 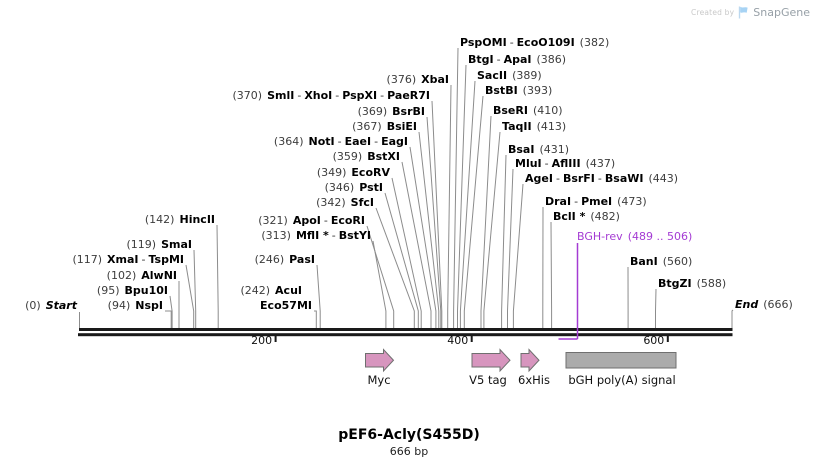 I want to click on site-label-pstI: (346) PstI, so click(x=354, y=187).